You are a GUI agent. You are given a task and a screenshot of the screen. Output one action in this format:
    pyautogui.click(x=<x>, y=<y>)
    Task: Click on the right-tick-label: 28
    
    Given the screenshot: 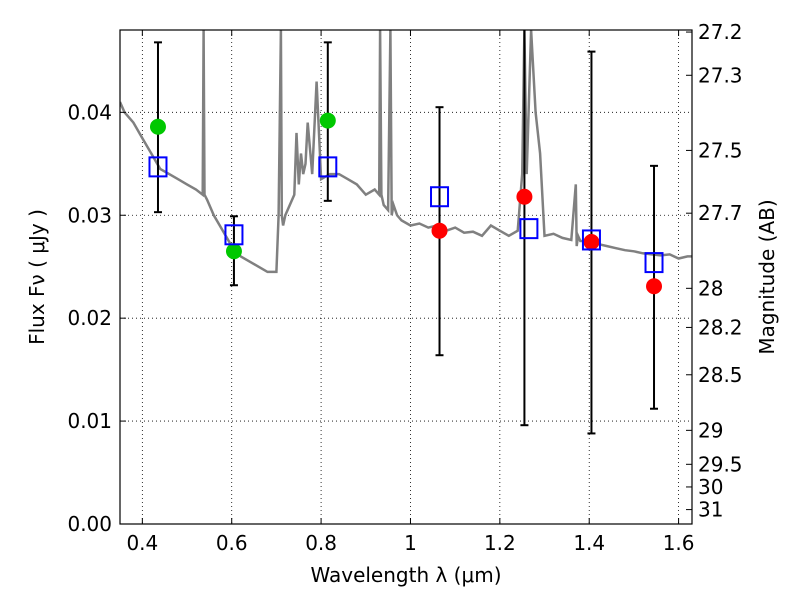 What is the action you would take?
    pyautogui.click(x=710, y=288)
    